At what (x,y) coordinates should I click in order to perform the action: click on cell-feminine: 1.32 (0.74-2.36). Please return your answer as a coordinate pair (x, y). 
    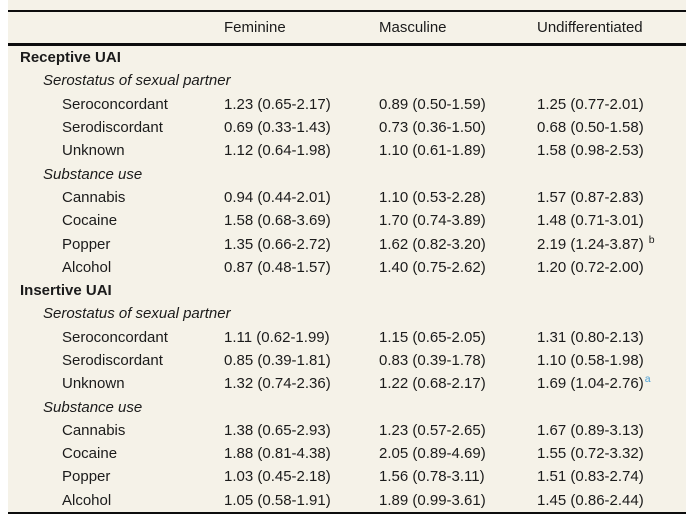
    Looking at the image, I should click on (277, 384).